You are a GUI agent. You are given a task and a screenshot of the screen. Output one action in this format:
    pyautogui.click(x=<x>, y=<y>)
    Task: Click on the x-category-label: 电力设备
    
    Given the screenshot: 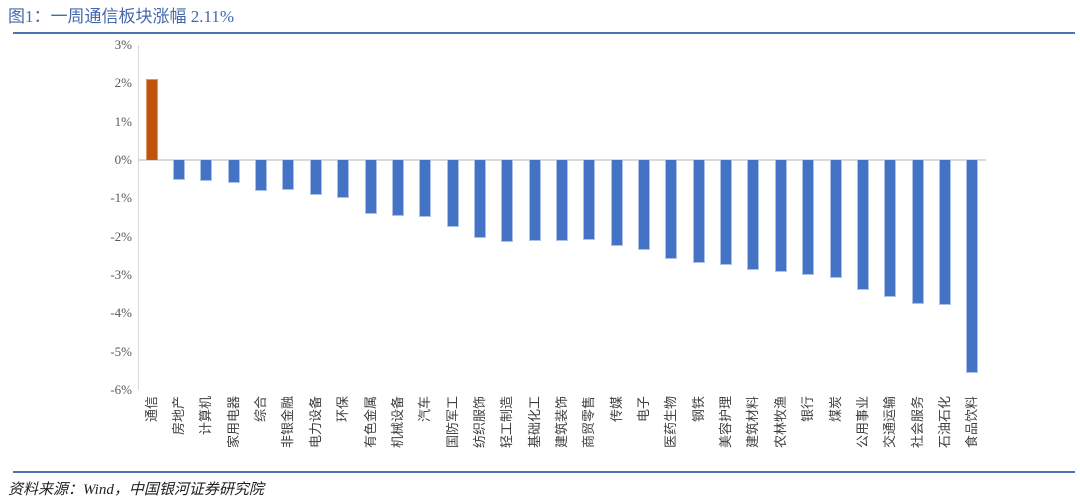 What is the action you would take?
    pyautogui.click(x=315, y=422)
    